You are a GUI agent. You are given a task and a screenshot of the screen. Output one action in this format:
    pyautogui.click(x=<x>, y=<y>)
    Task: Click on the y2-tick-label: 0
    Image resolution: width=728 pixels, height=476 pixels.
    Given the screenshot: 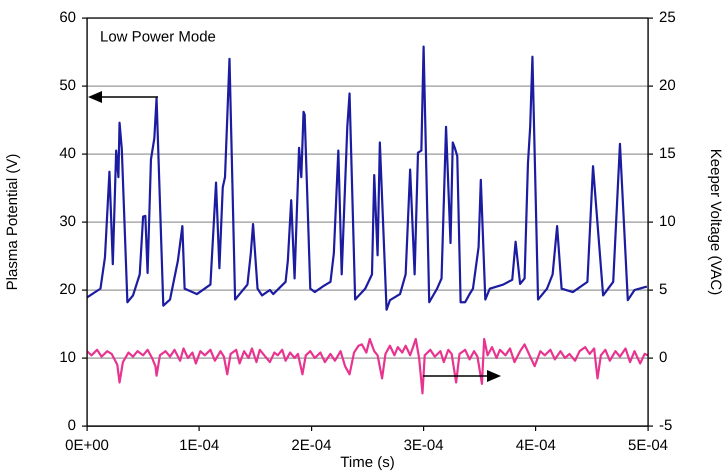 What is the action you would take?
    pyautogui.click(x=663, y=357)
    